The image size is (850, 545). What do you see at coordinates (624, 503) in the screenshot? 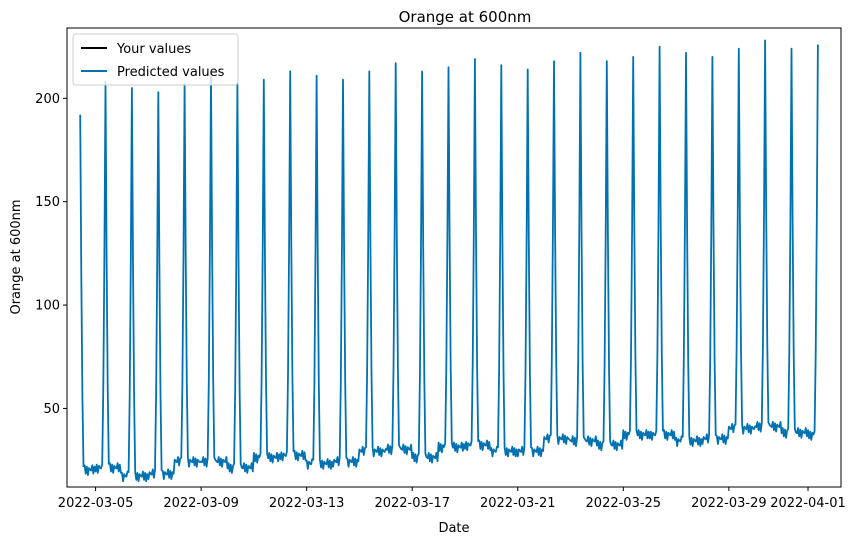
I see `x-tick-label: 2022-03-25` at bounding box center [624, 503].